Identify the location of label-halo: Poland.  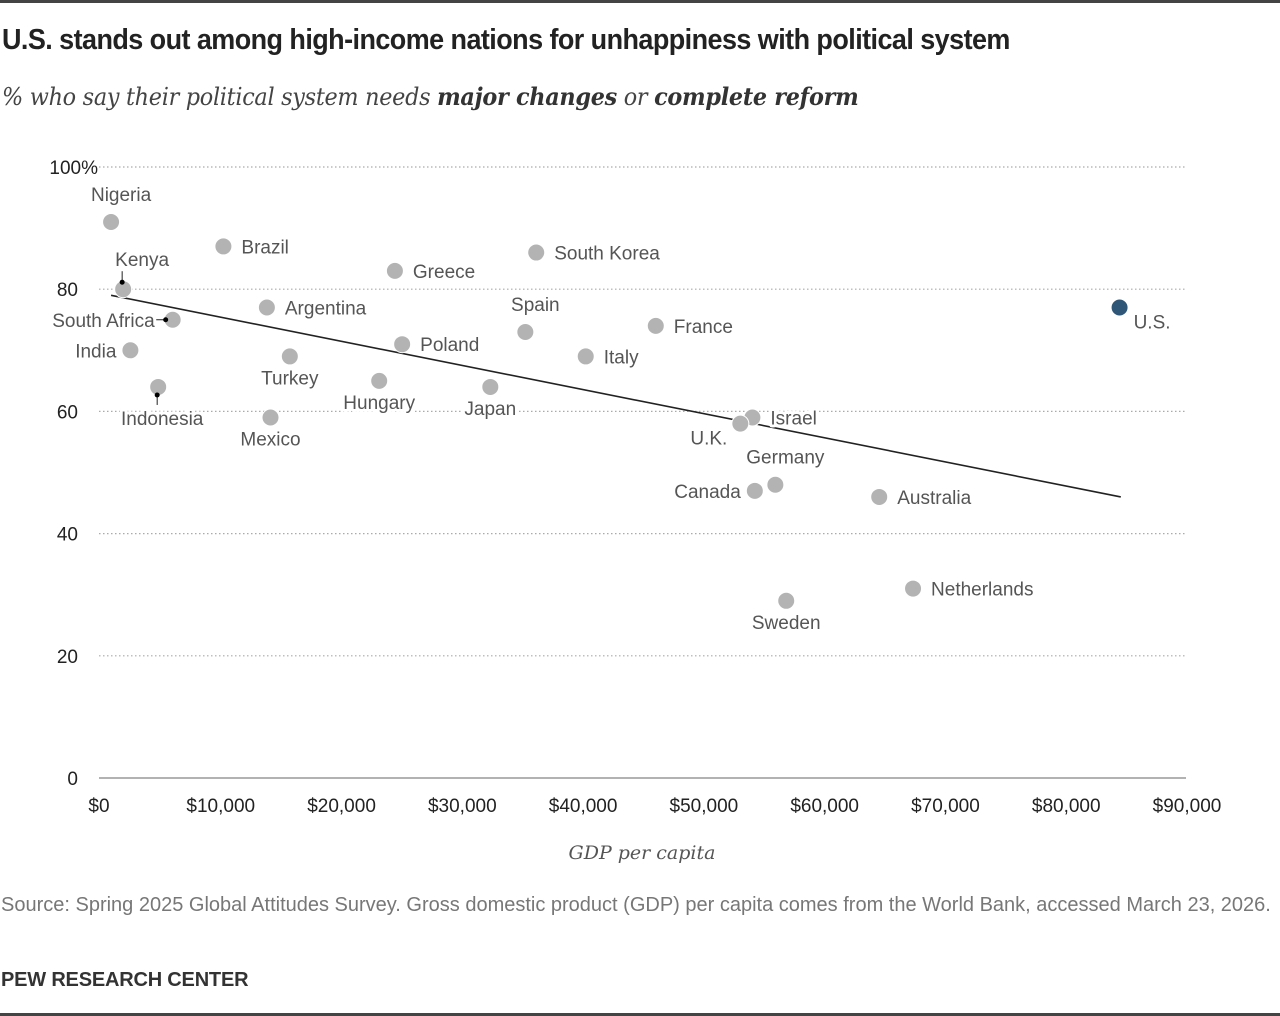
(449, 345).